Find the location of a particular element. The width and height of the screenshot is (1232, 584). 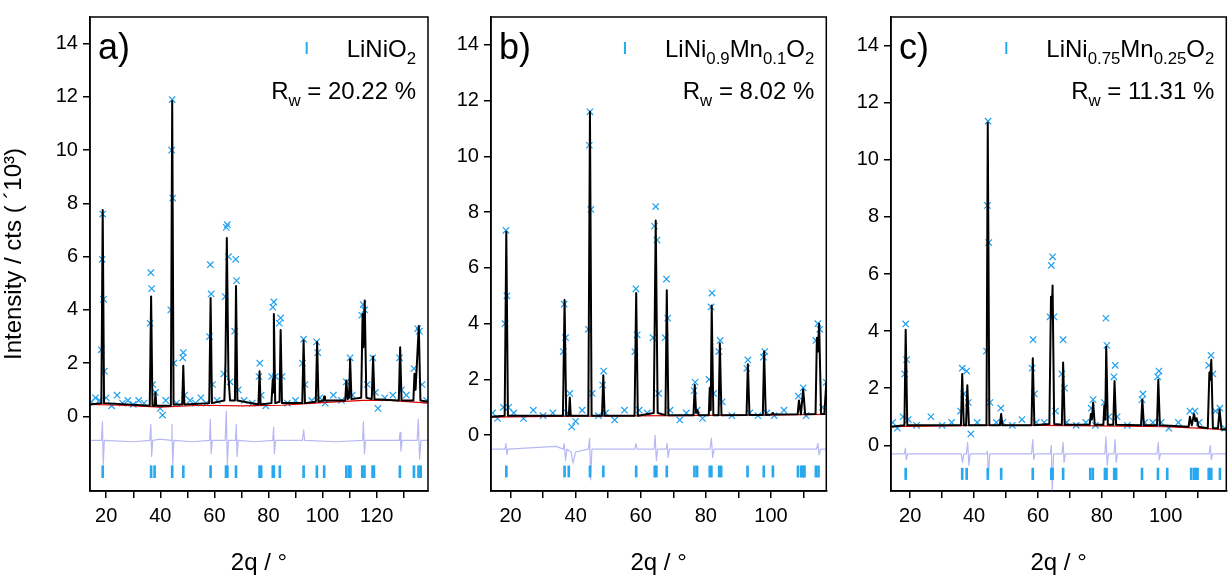

y-axis-title: Intensity / cts ( ´10³) is located at coordinates (13, 254).